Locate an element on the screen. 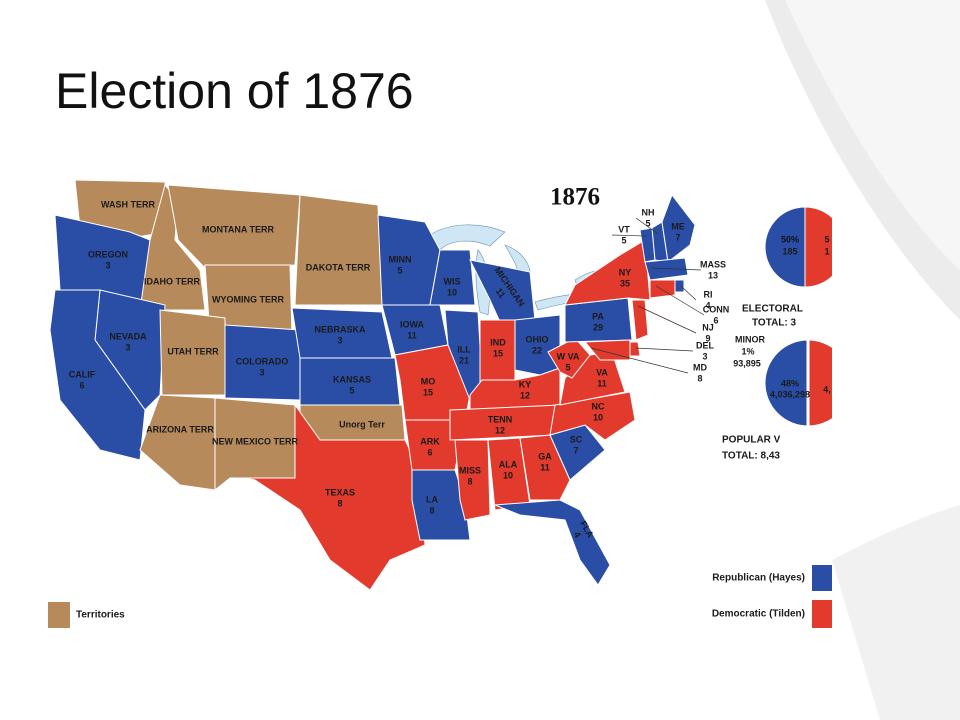 The height and width of the screenshot is (720, 960). slide-decoration is located at coordinates (872, 135).